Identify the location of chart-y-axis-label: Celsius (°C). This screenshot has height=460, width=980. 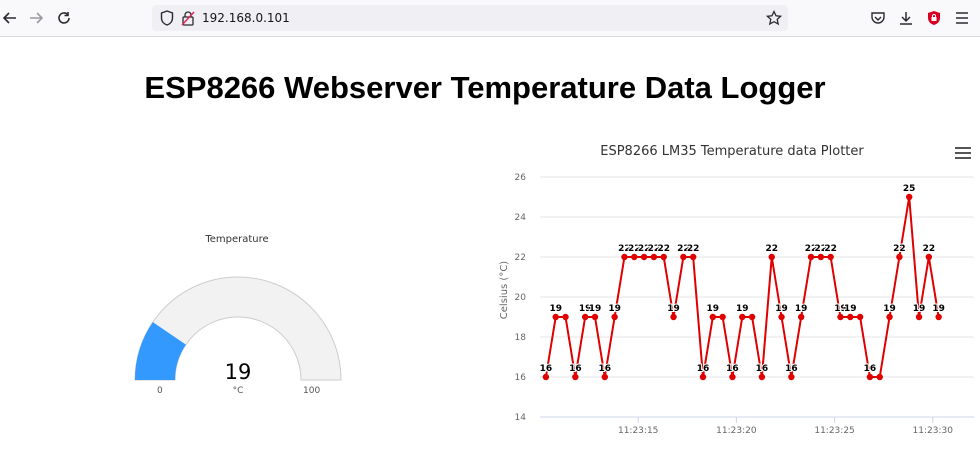
(504, 290).